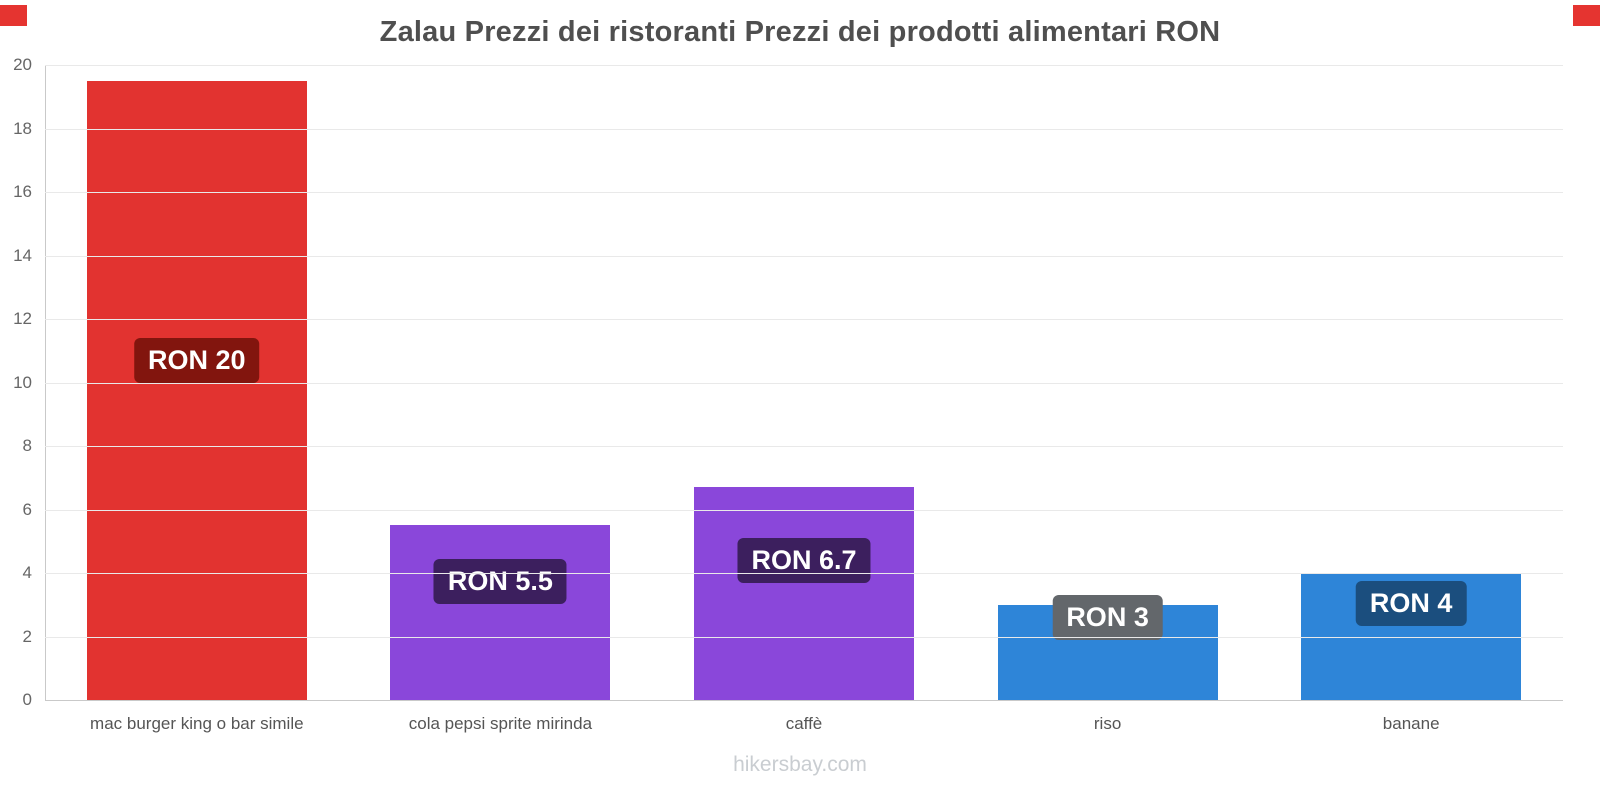 The height and width of the screenshot is (800, 1600). Describe the element at coordinates (1107, 647) in the screenshot. I see `bar: RON 3` at that location.